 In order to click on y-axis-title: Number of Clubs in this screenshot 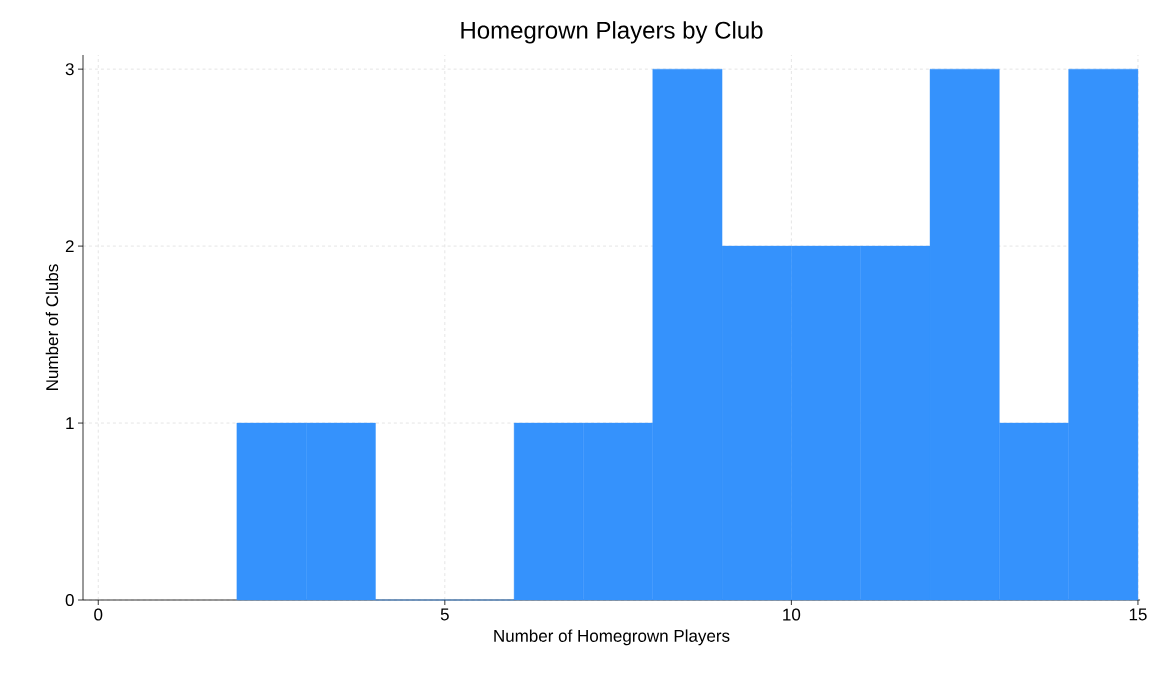, I will do `click(52, 327)`.